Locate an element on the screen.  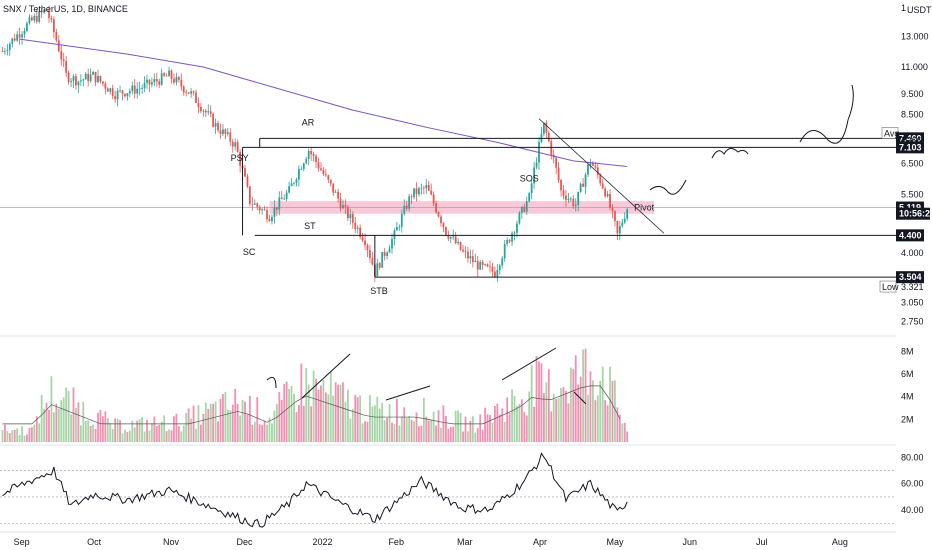
x-axis-label: Jul is located at coordinates (762, 542).